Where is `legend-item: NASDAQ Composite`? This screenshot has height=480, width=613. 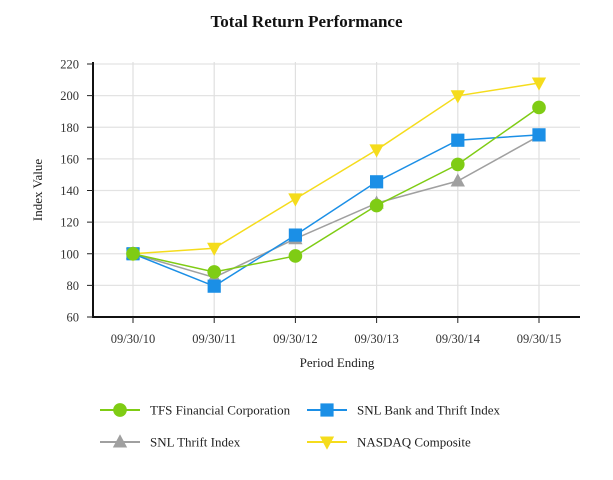
legend-item: NASDAQ Composite is located at coordinates (389, 442).